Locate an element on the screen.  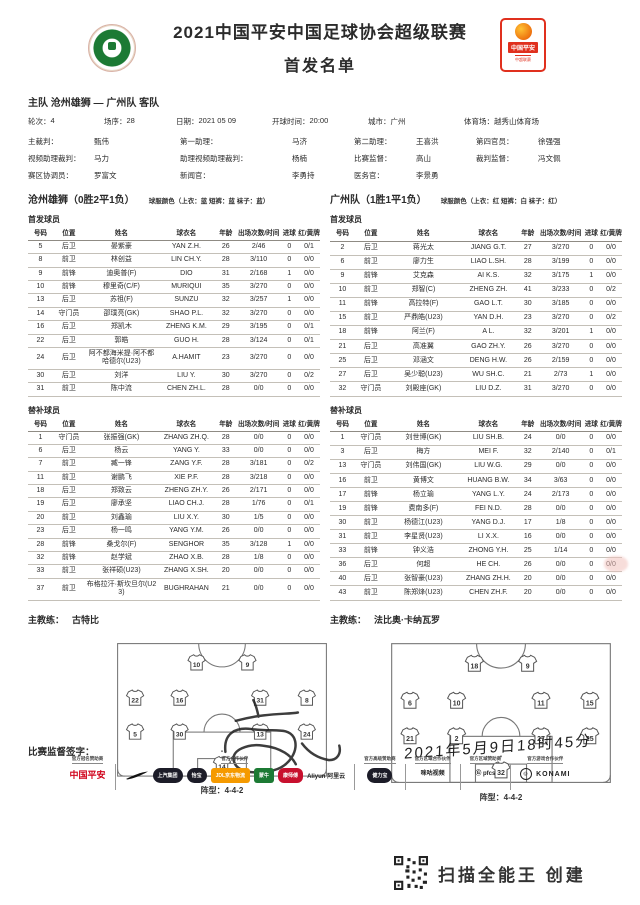
sponsor-items: 健力宝 is located at coordinates (380, 775).